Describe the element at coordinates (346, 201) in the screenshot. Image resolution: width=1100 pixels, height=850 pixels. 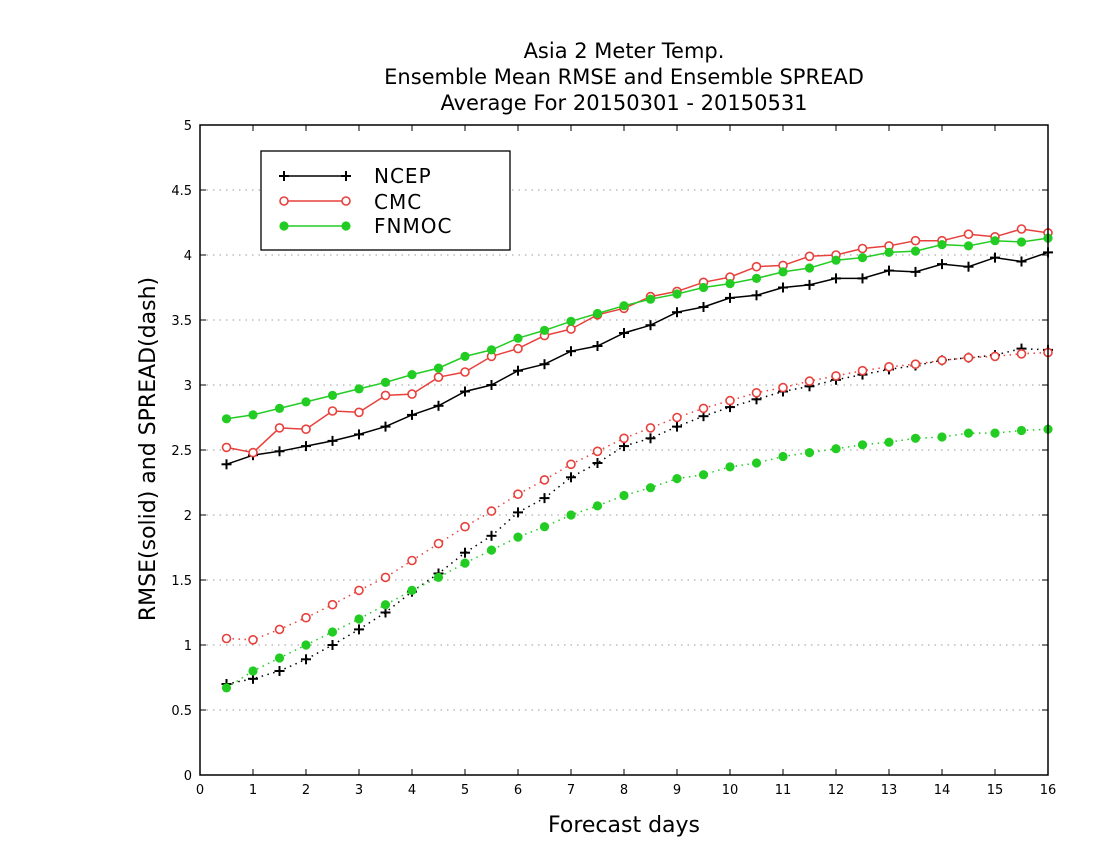
I see `legend-marker-right-cmc` at that location.